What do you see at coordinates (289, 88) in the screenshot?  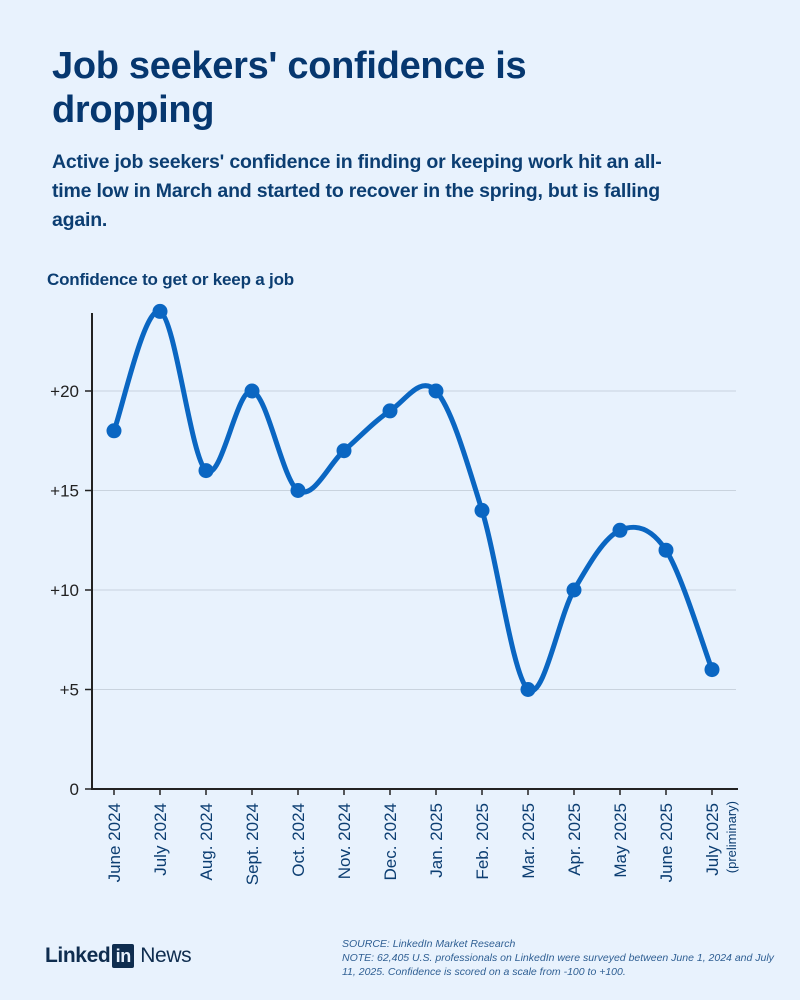 I see `chart-title: Job seekers' confidence is dropping` at bounding box center [289, 88].